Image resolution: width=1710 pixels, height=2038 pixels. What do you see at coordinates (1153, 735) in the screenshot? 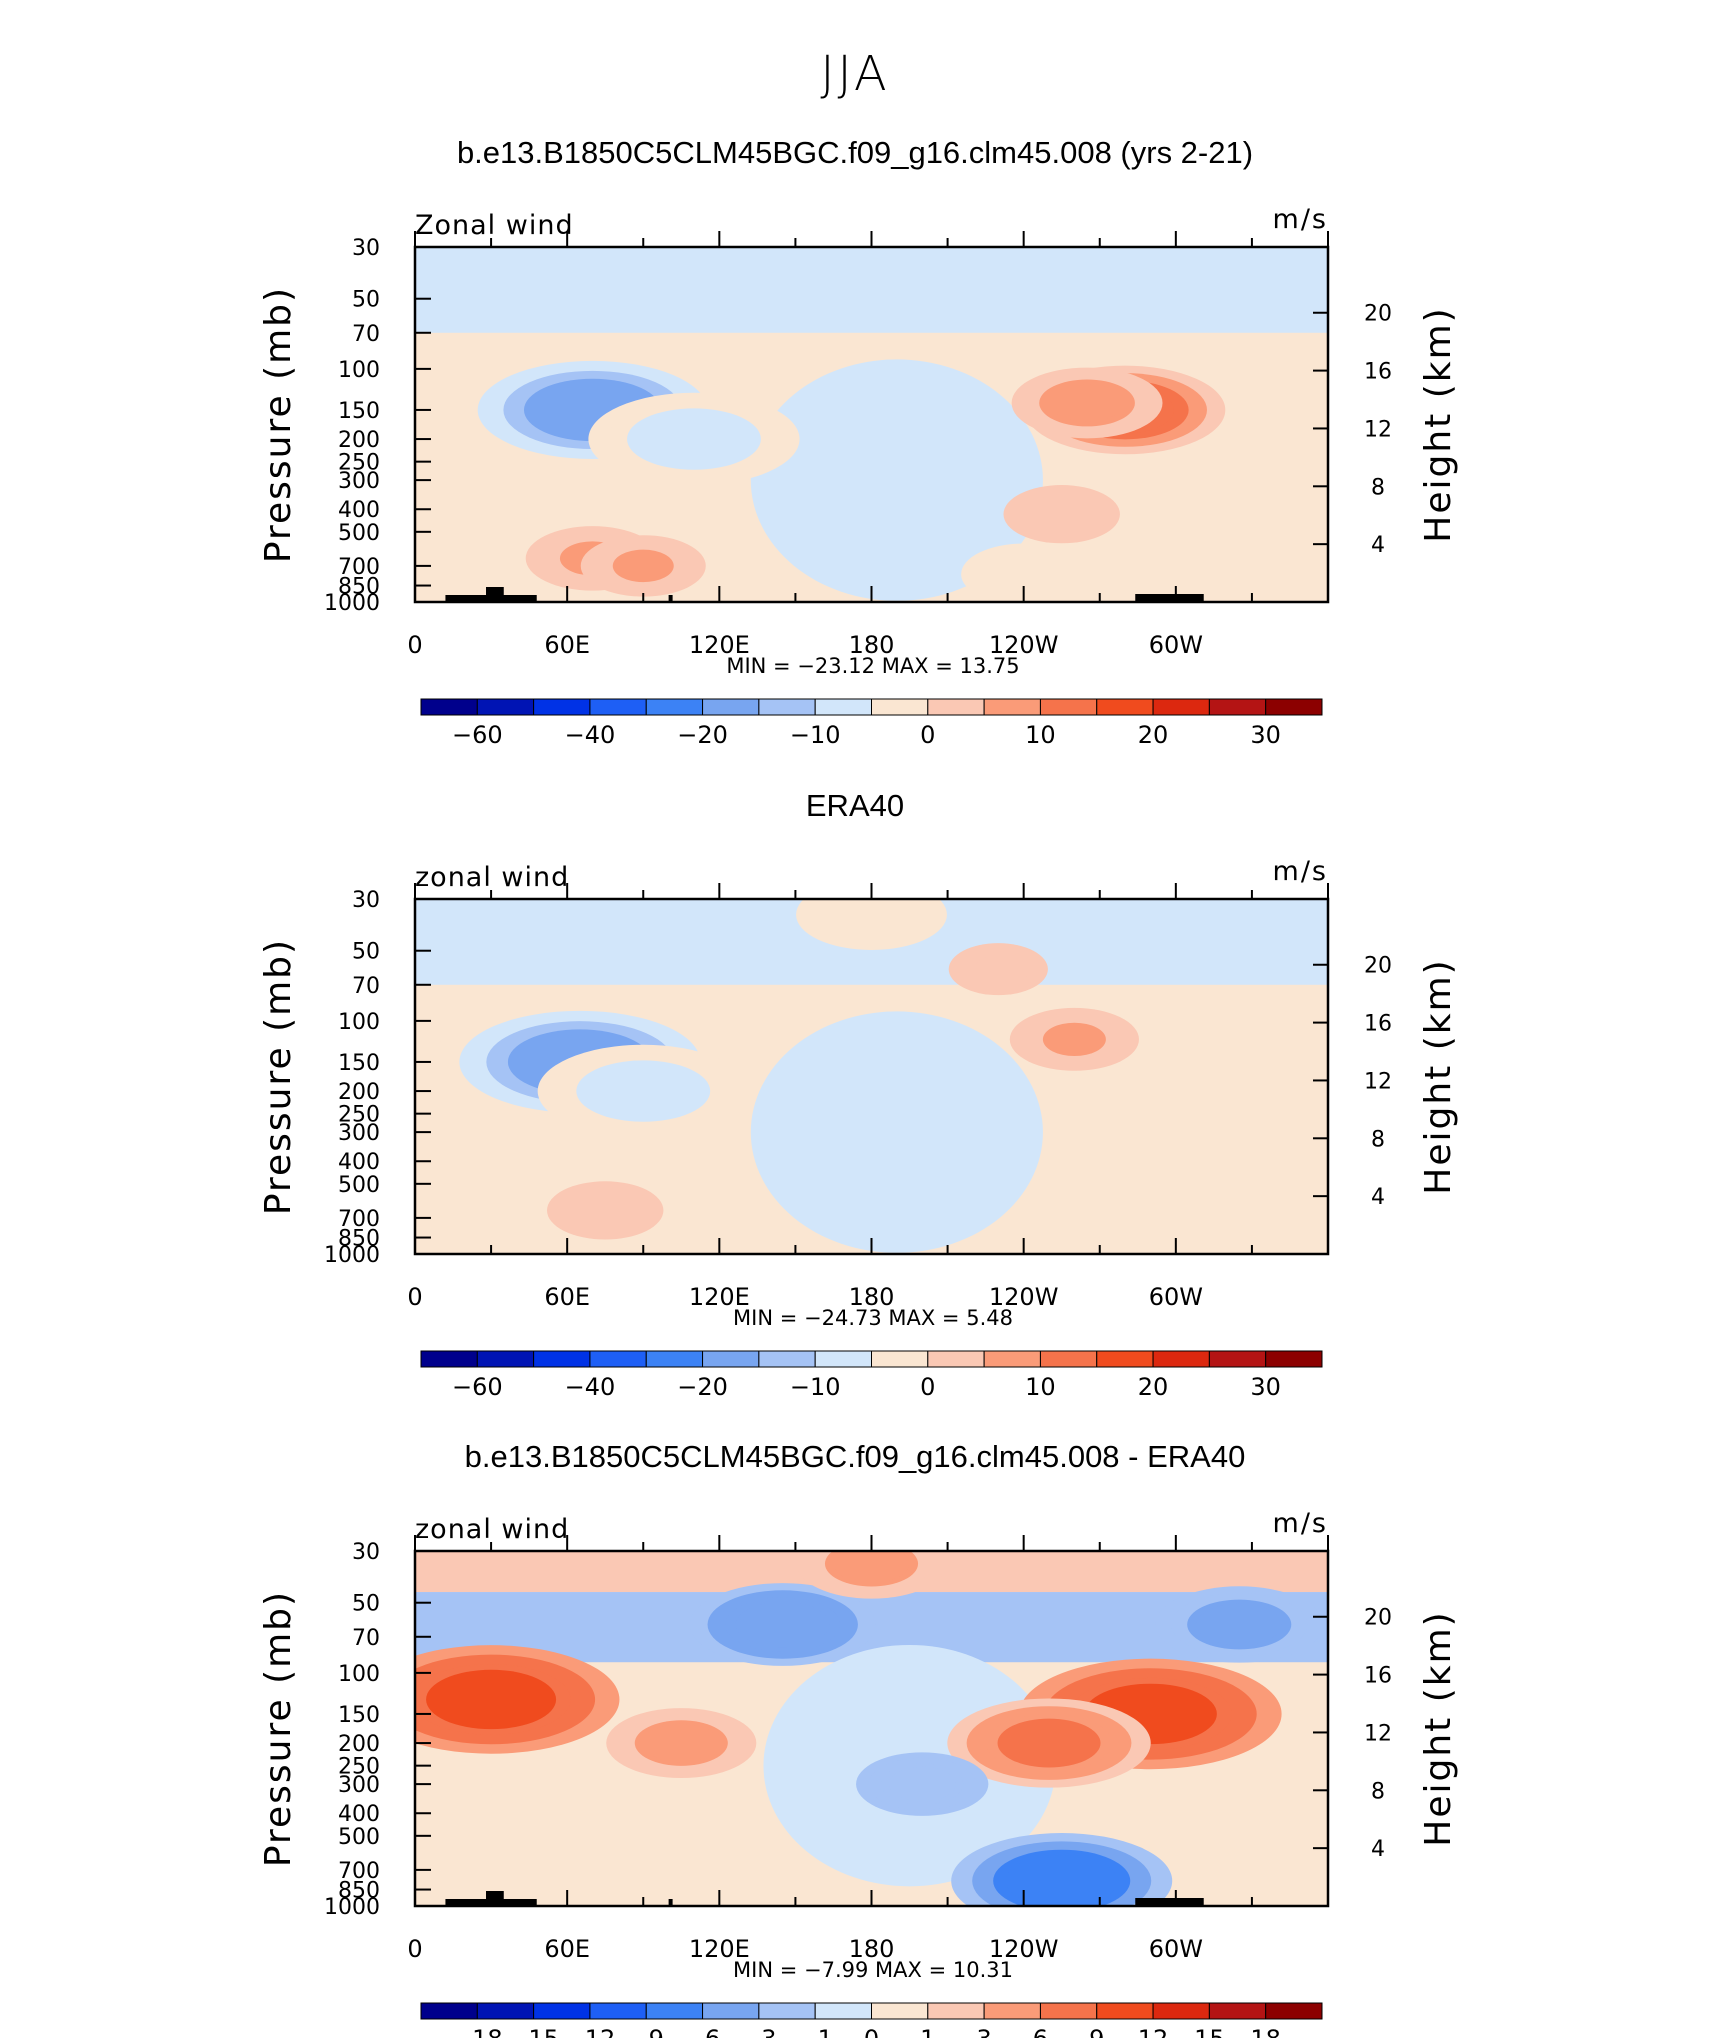
I see `colorbar-label: 20` at bounding box center [1153, 735].